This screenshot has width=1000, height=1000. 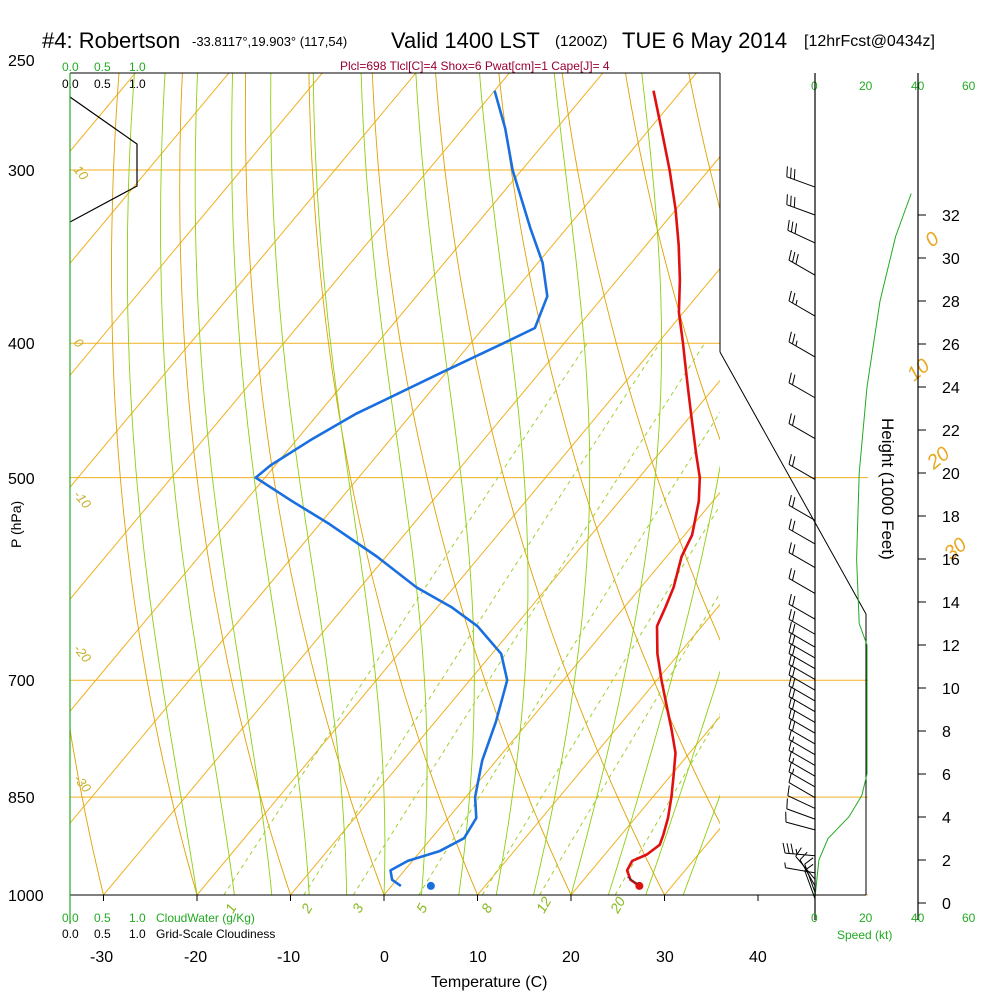 I want to click on height-tick-label: 0, so click(x=946, y=904).